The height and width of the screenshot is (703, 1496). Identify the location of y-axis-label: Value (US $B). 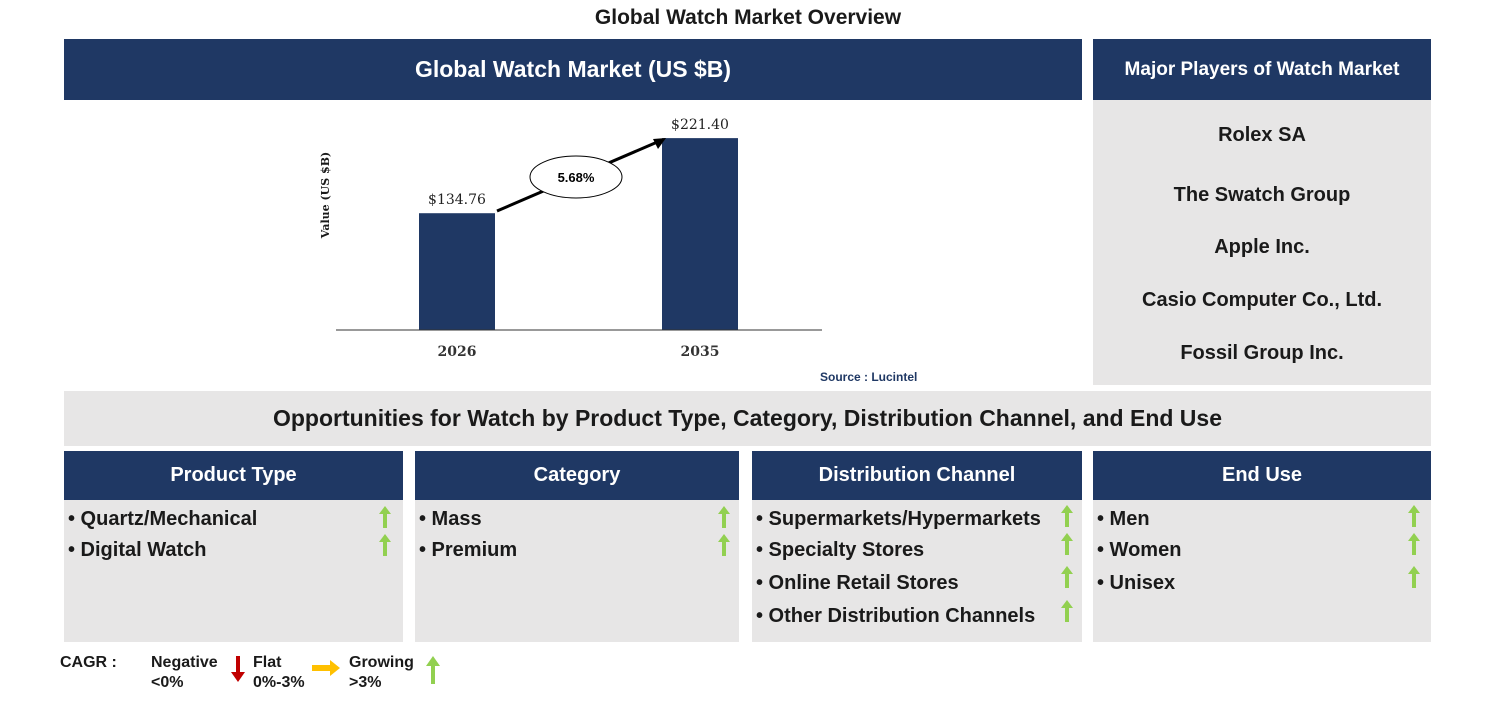
(325, 195).